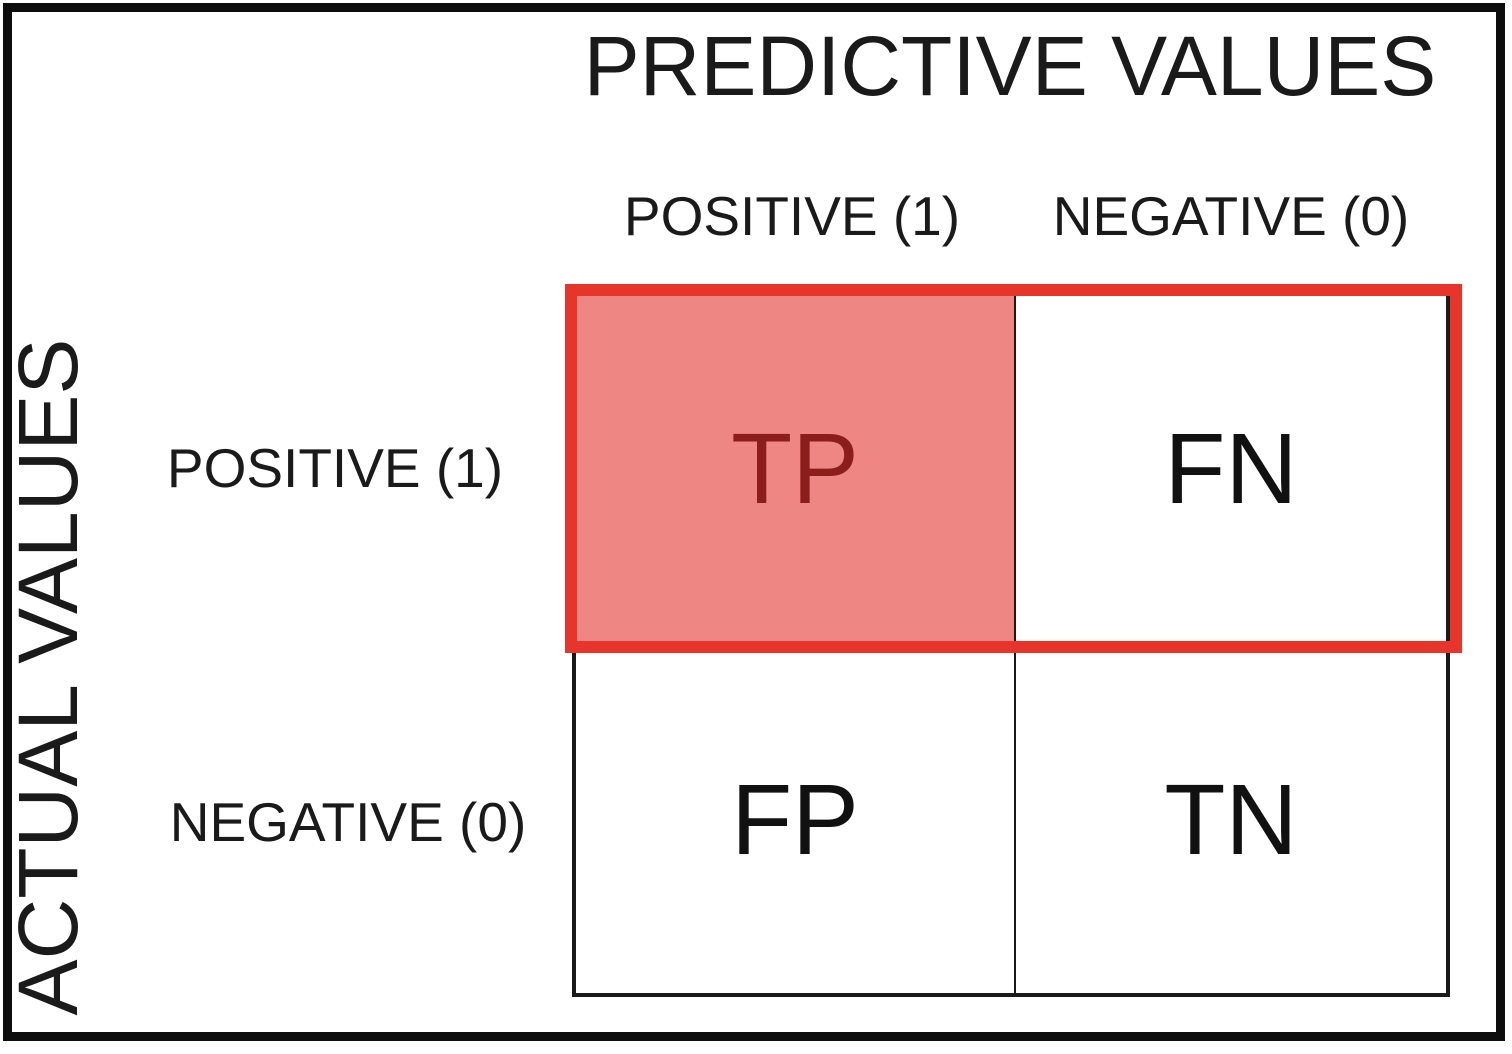 The width and height of the screenshot is (1512, 1054). What do you see at coordinates (1231, 216) in the screenshot?
I see `column-header-negative: NEGATIVE (0)` at bounding box center [1231, 216].